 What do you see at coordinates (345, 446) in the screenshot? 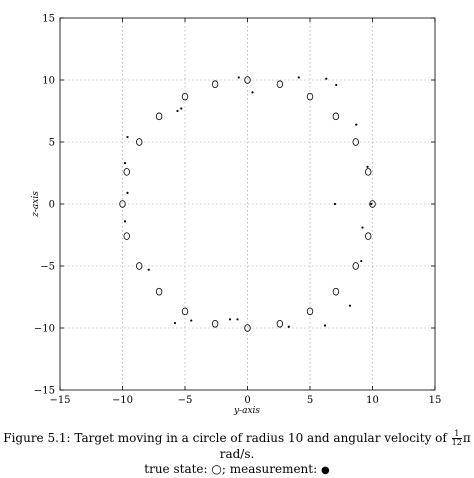
I see `caption-text-end: π rad/s.` at bounding box center [345, 446].